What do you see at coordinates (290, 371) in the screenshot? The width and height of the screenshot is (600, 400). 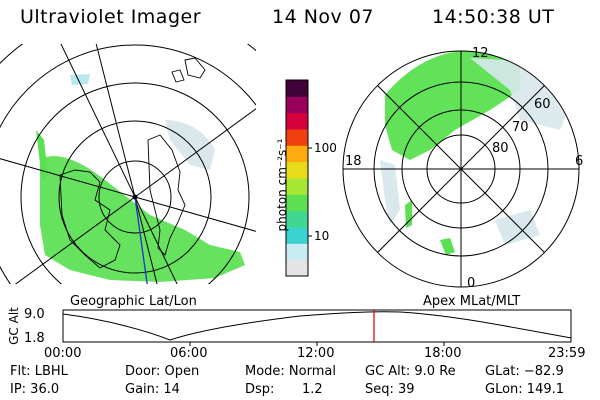 I see `mode-info: Mode: Normal` at bounding box center [290, 371].